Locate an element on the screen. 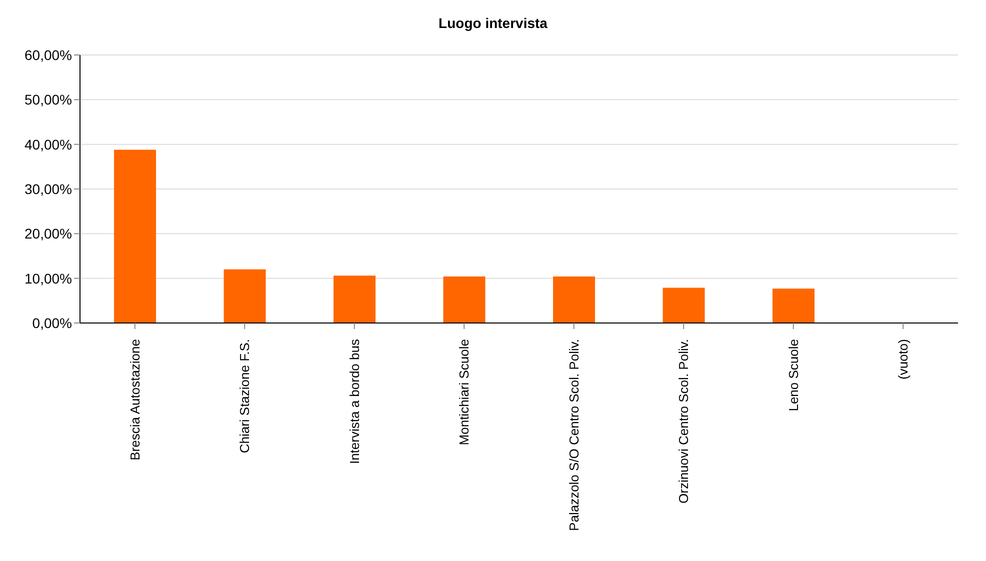 Image resolution: width=986 pixels, height=561 pixels. x-tick-label: (vuoto) is located at coordinates (903, 359).